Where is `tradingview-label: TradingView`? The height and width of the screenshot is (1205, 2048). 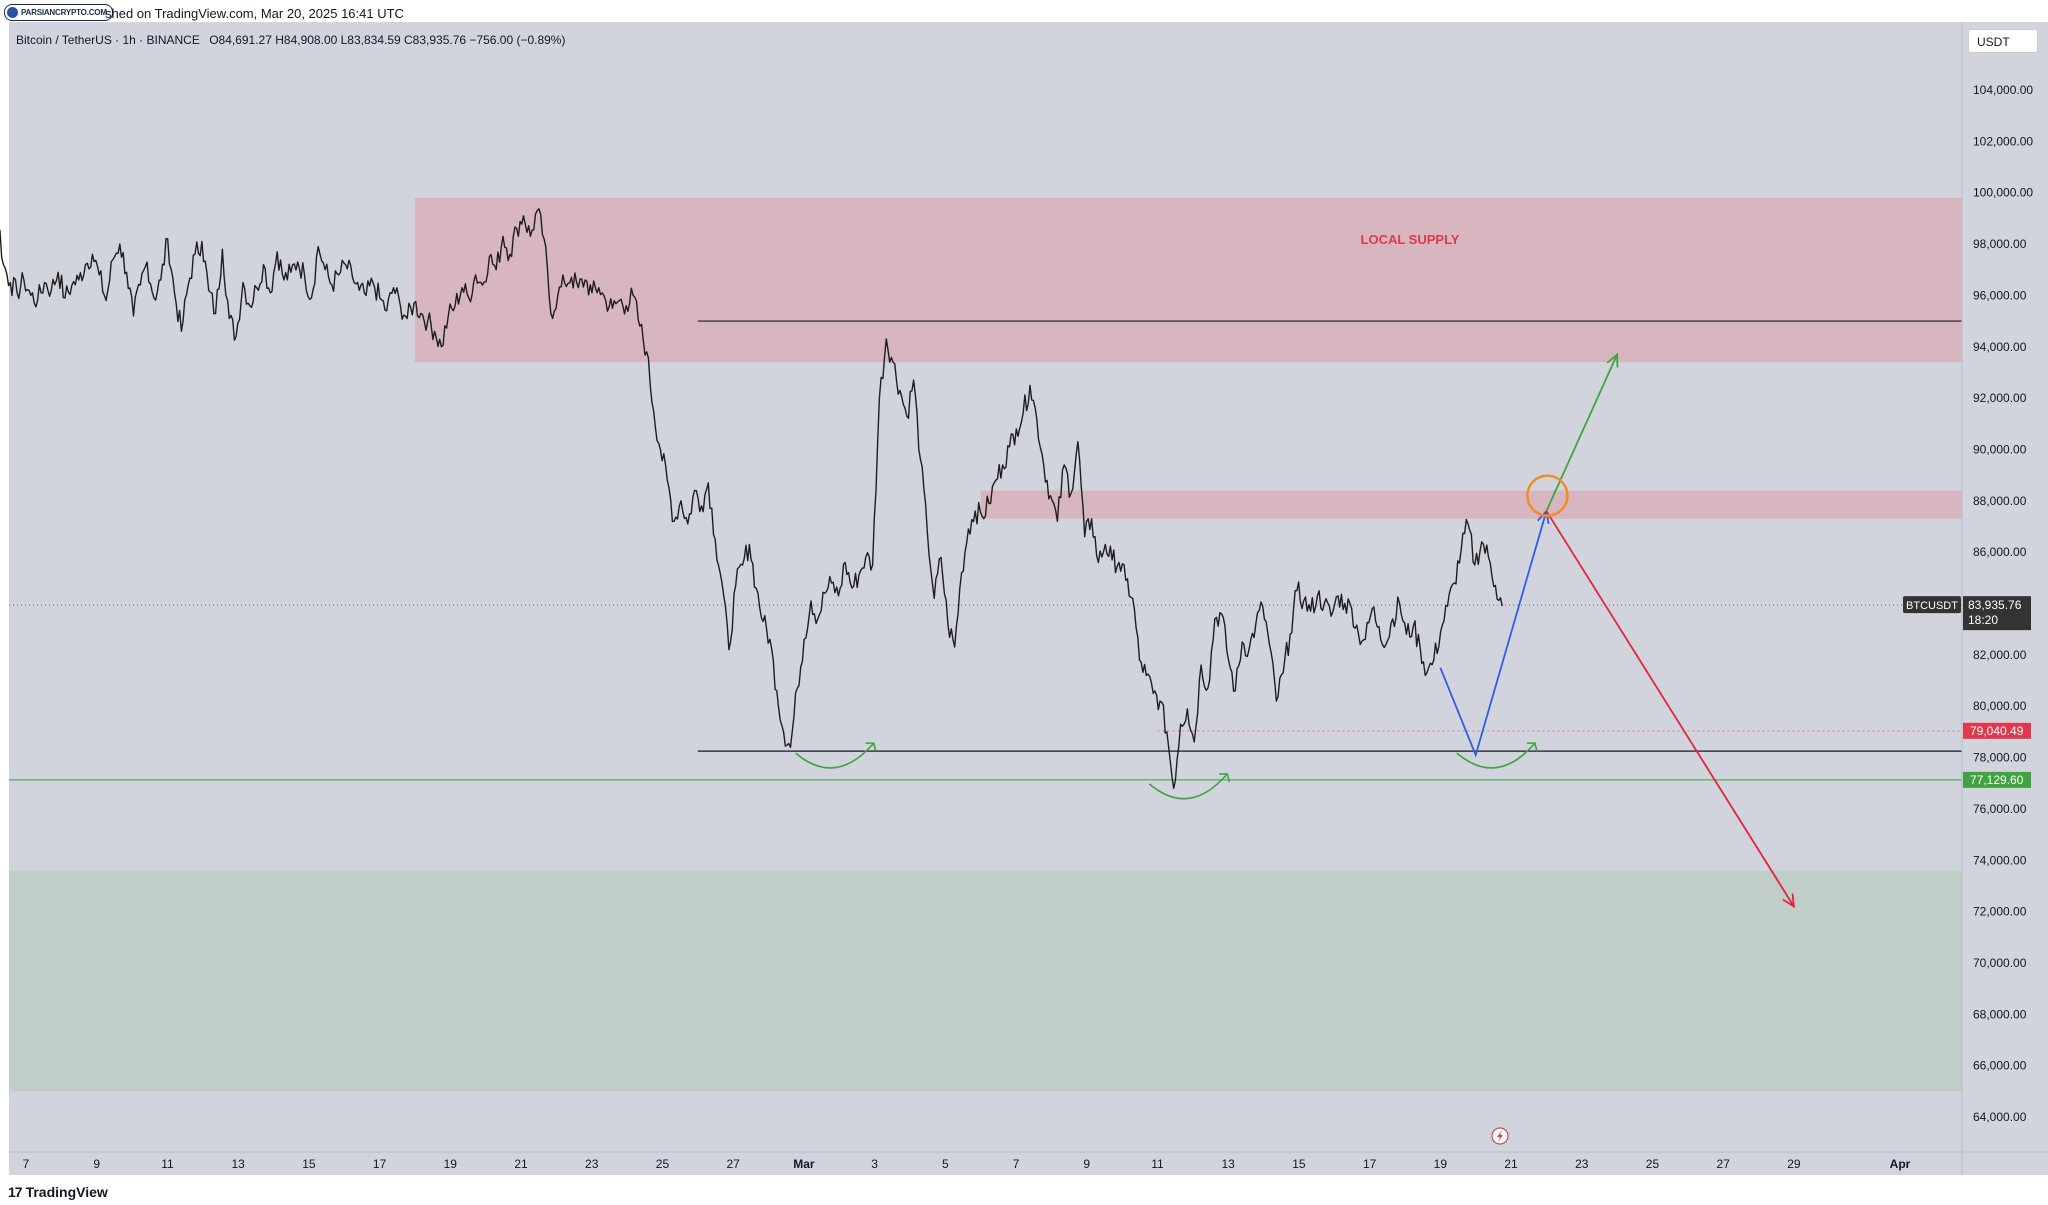
tradingview-label: TradingView is located at coordinates (66, 1192).